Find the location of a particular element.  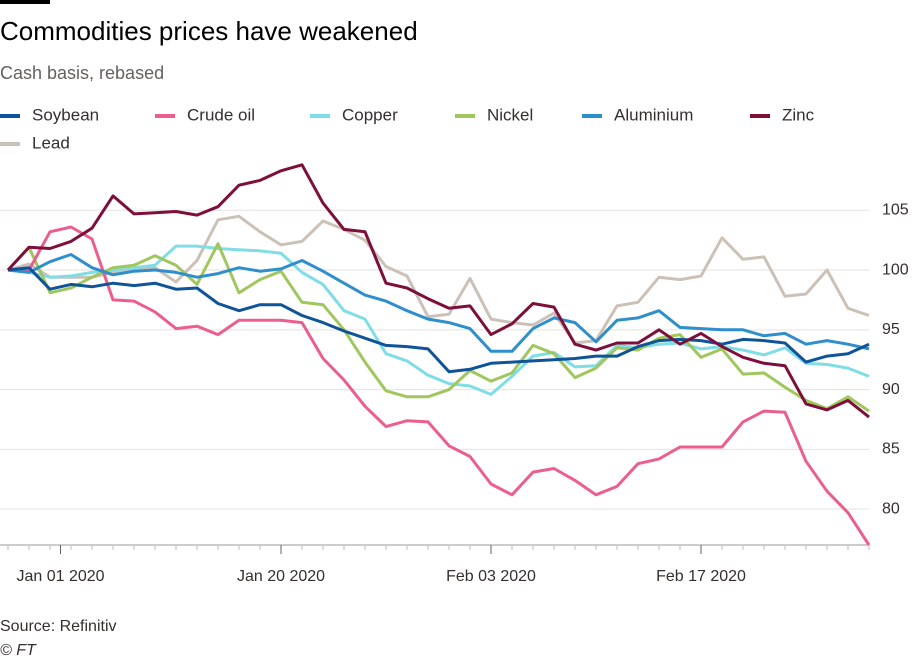

series-line is located at coordinates (438, 303).